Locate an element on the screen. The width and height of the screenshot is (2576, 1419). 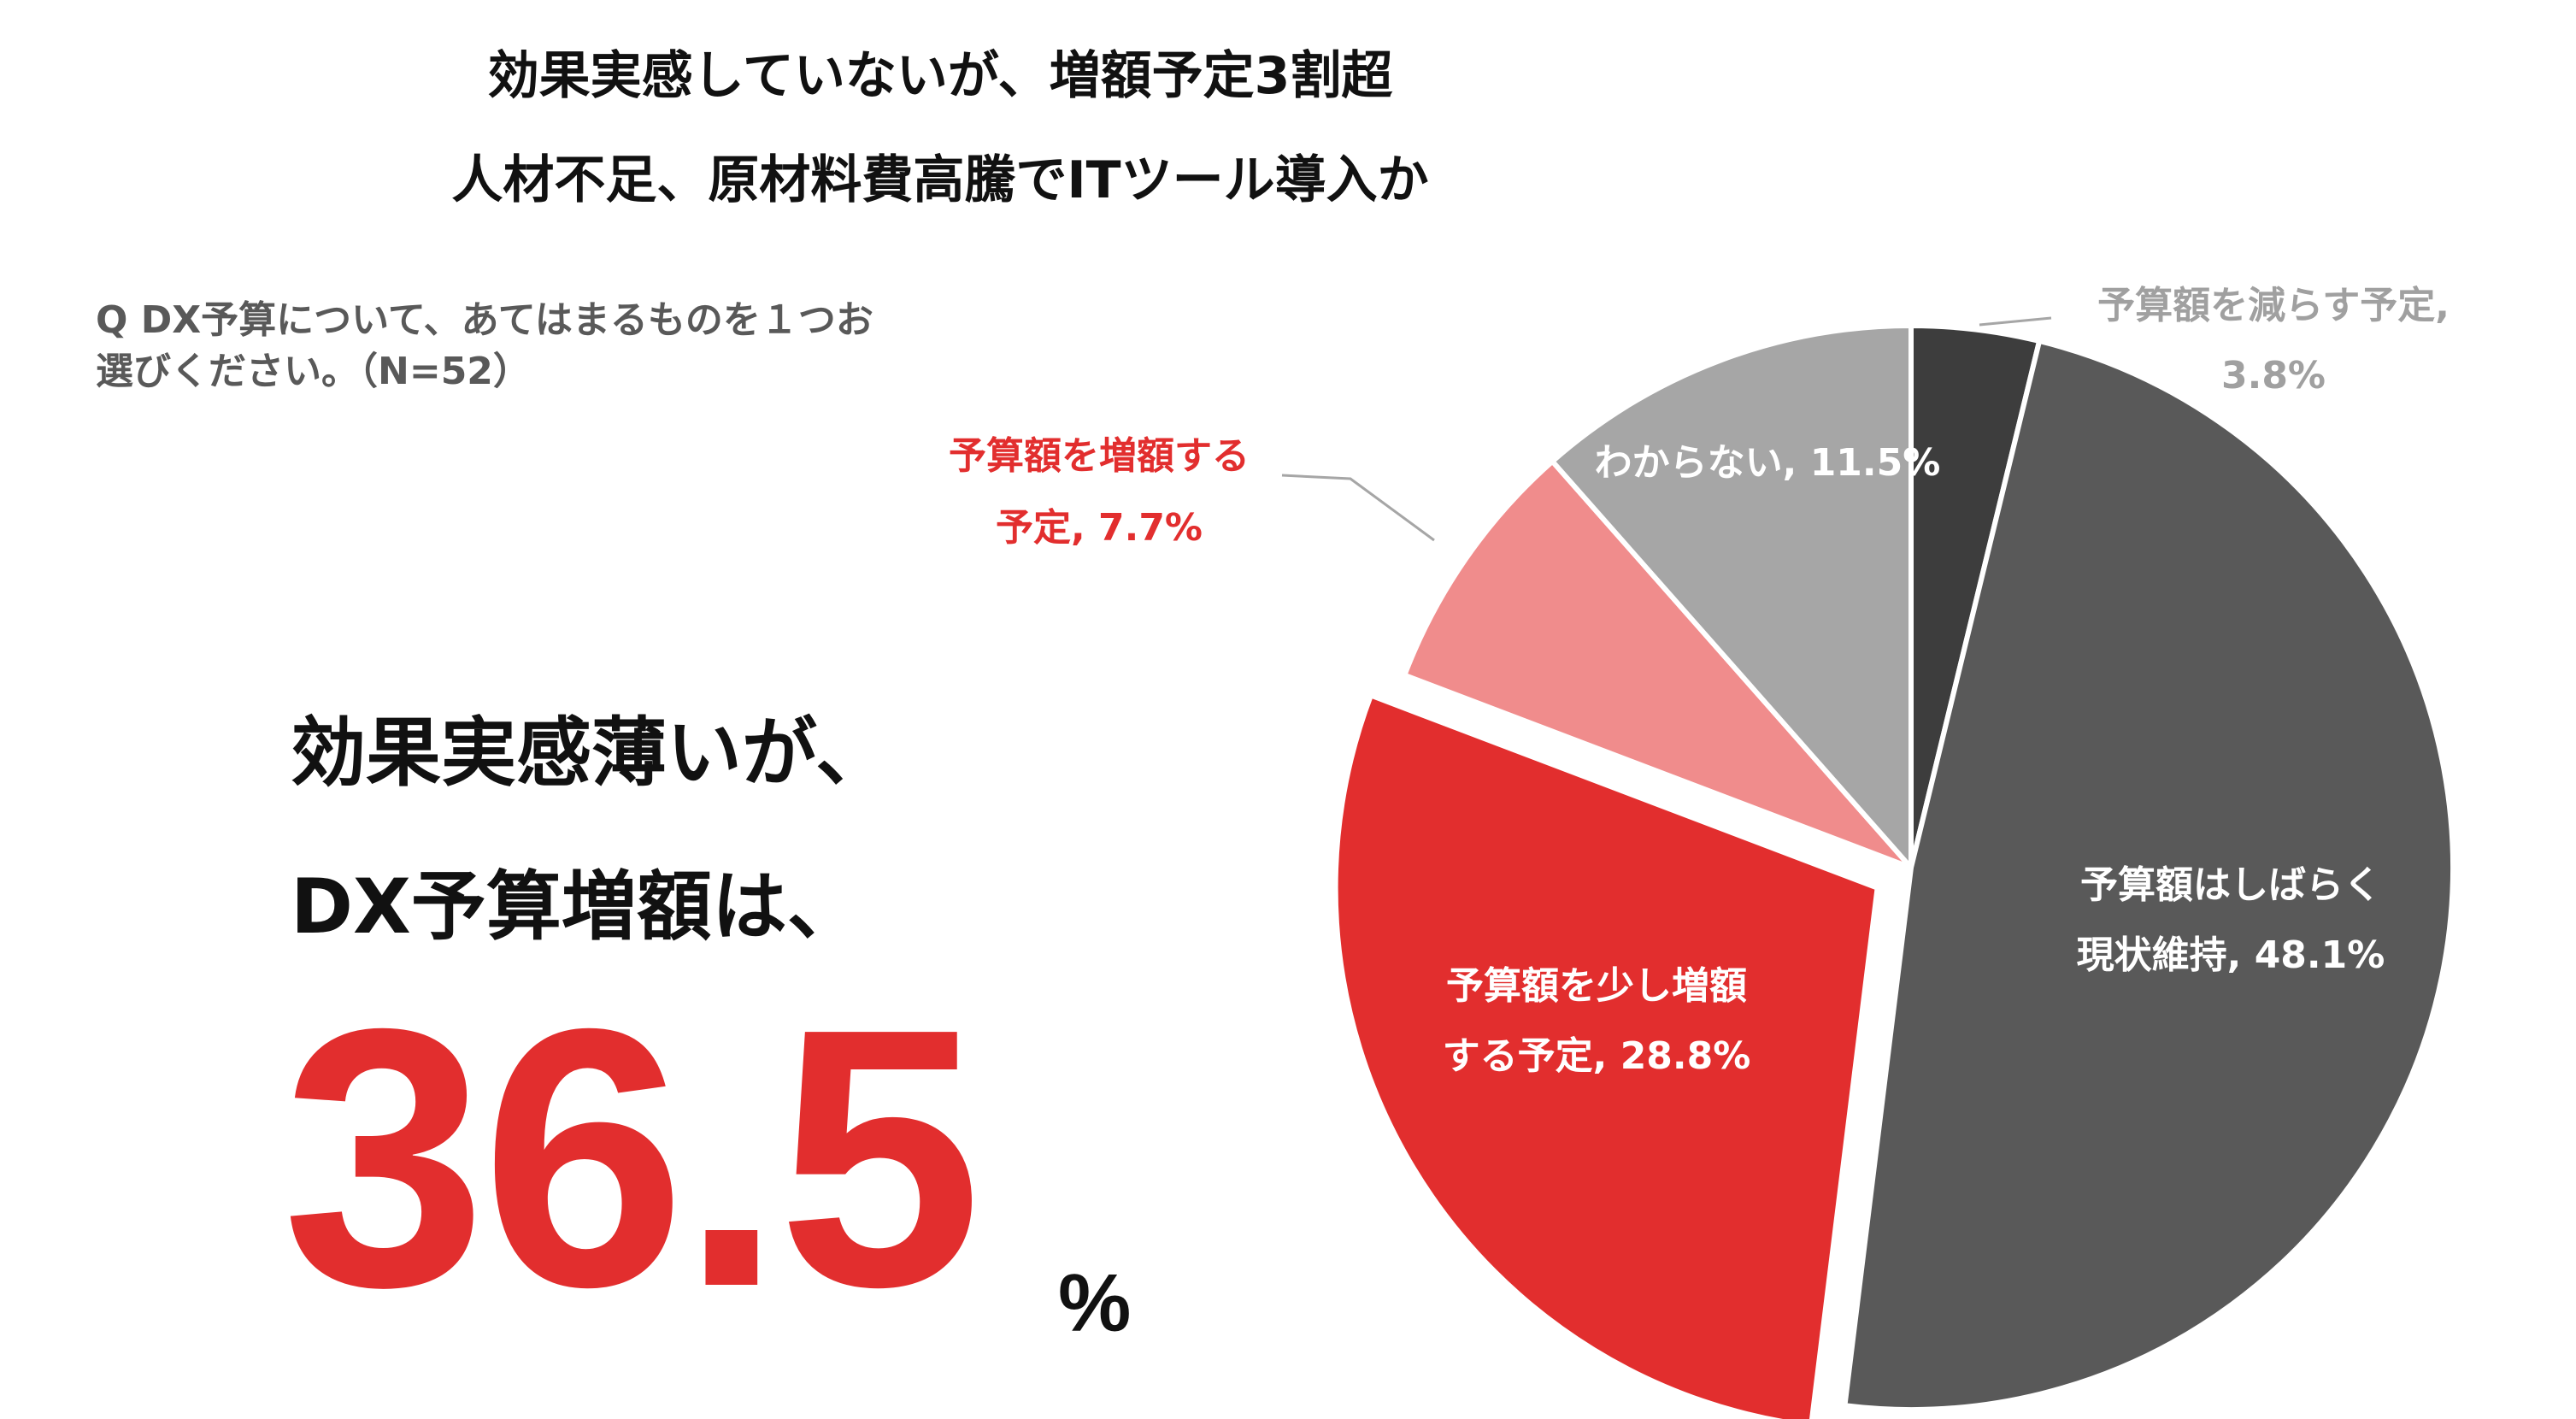
pie-slice-increase is located at coordinates (1658, 664).